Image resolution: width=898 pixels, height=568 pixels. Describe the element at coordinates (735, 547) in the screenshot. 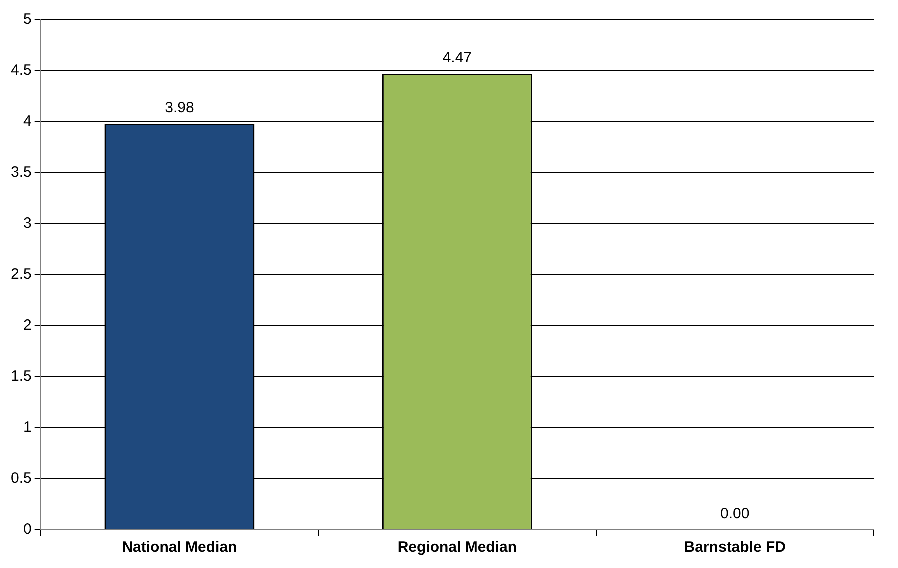

I see `x-tick-label: Barnstable FD` at that location.